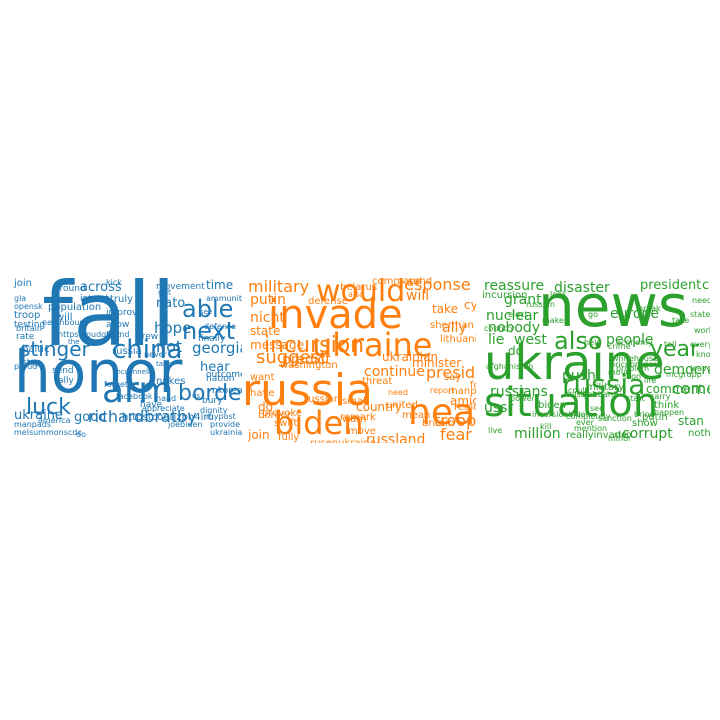 This screenshot has width=720, height=720. I want to click on word-cloud-2-word: defense, so click(328, 301).